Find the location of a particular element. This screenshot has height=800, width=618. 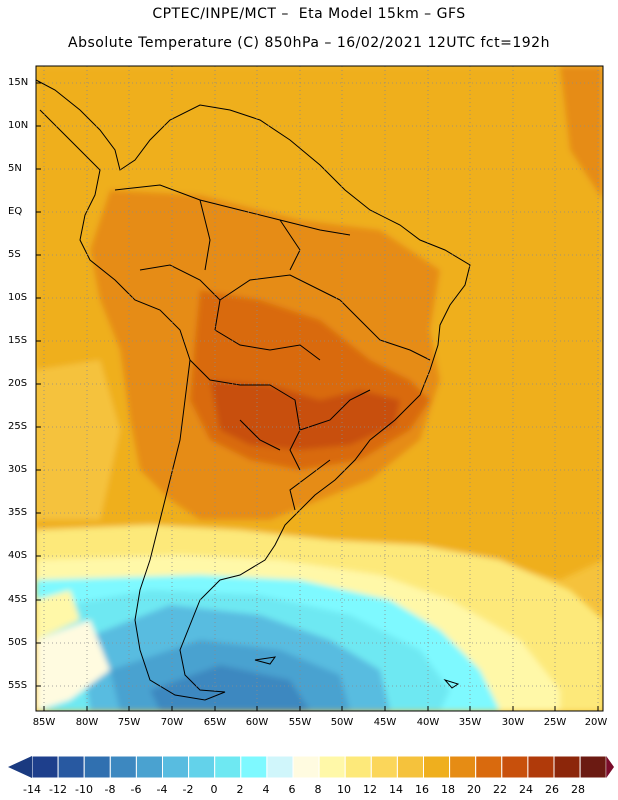

colorbar-label: 28 is located at coordinates (578, 789).